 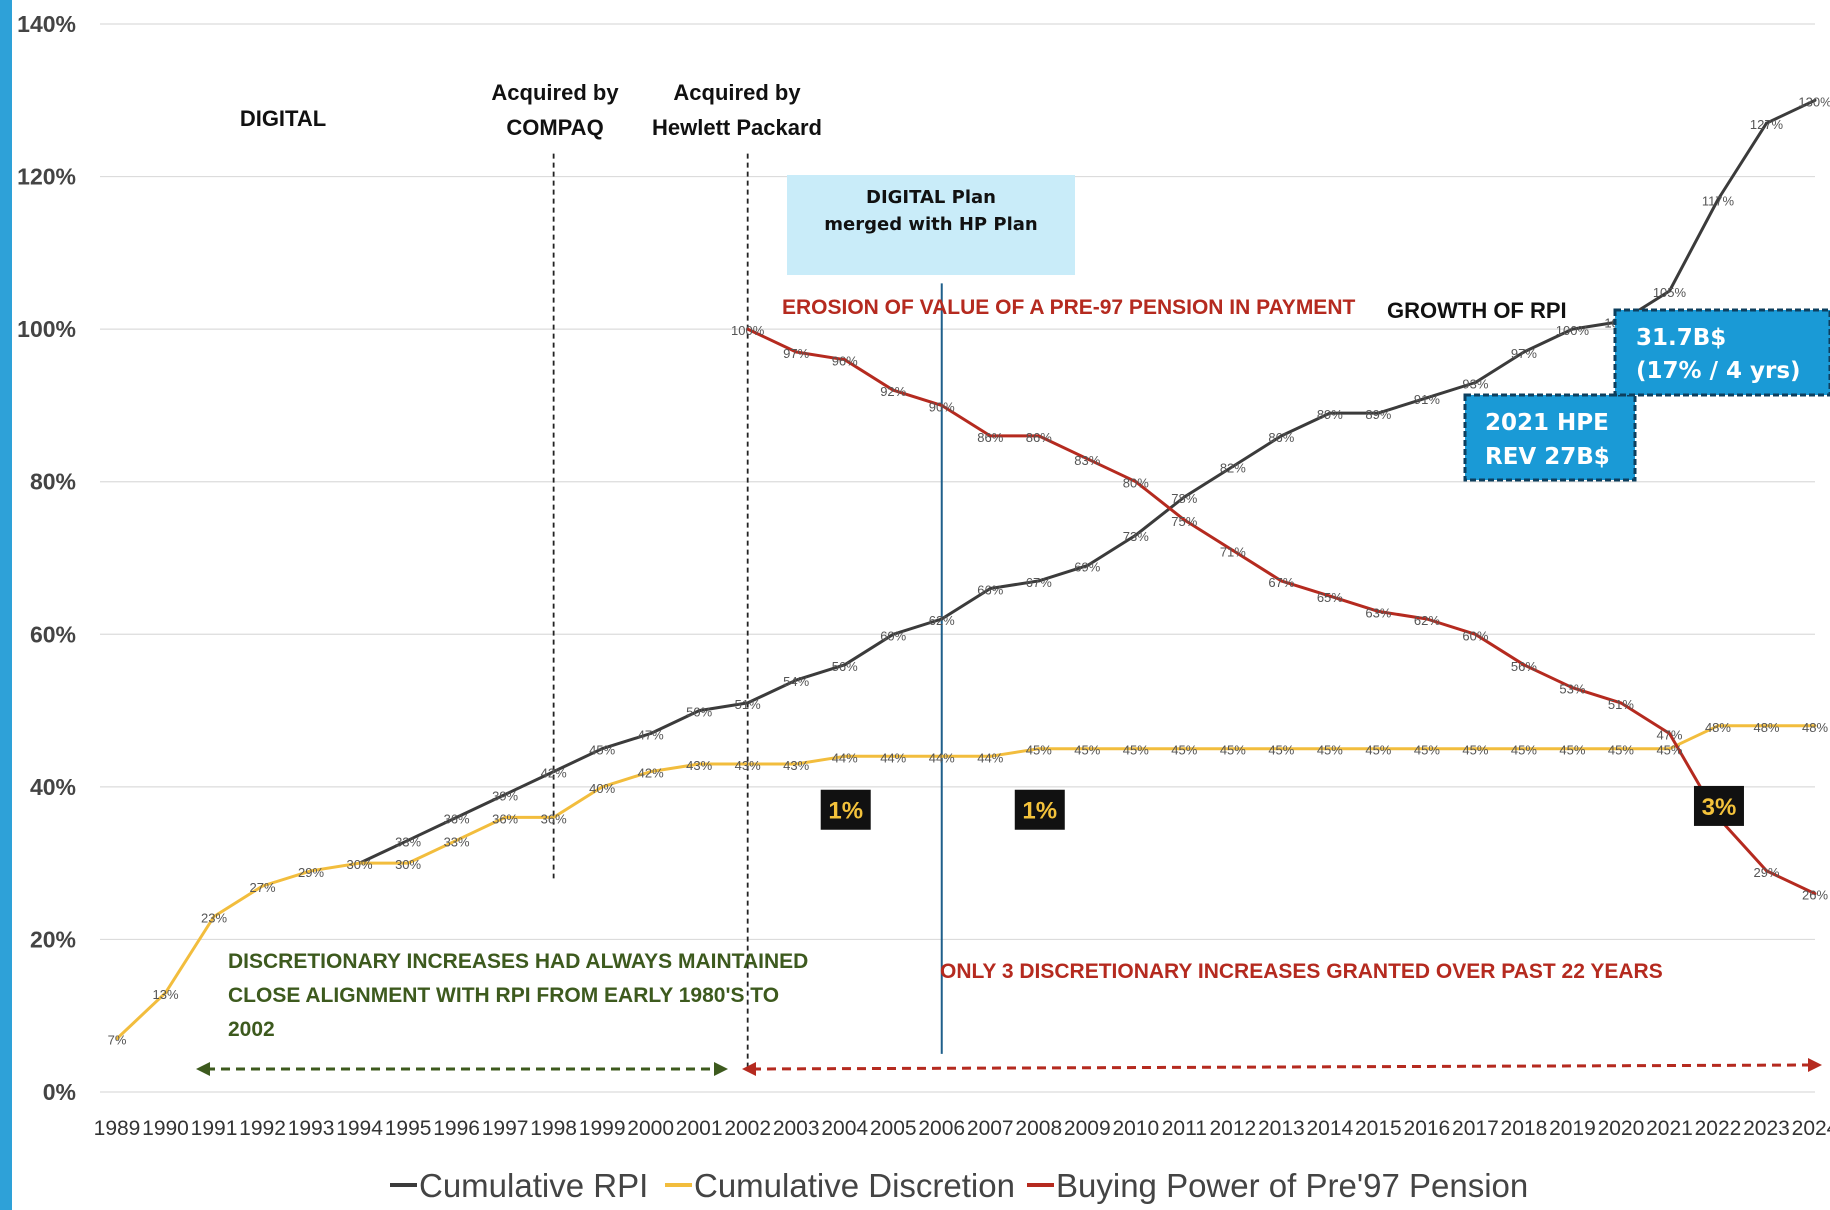 What do you see at coordinates (748, 765) in the screenshot?
I see `data-label: 43%` at bounding box center [748, 765].